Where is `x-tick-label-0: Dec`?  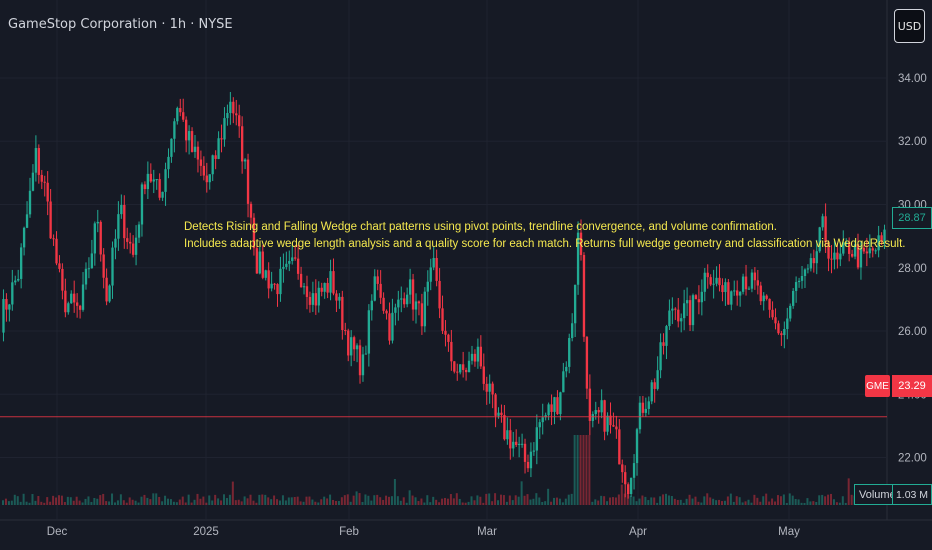 x-tick-label-0: Dec is located at coordinates (57, 532).